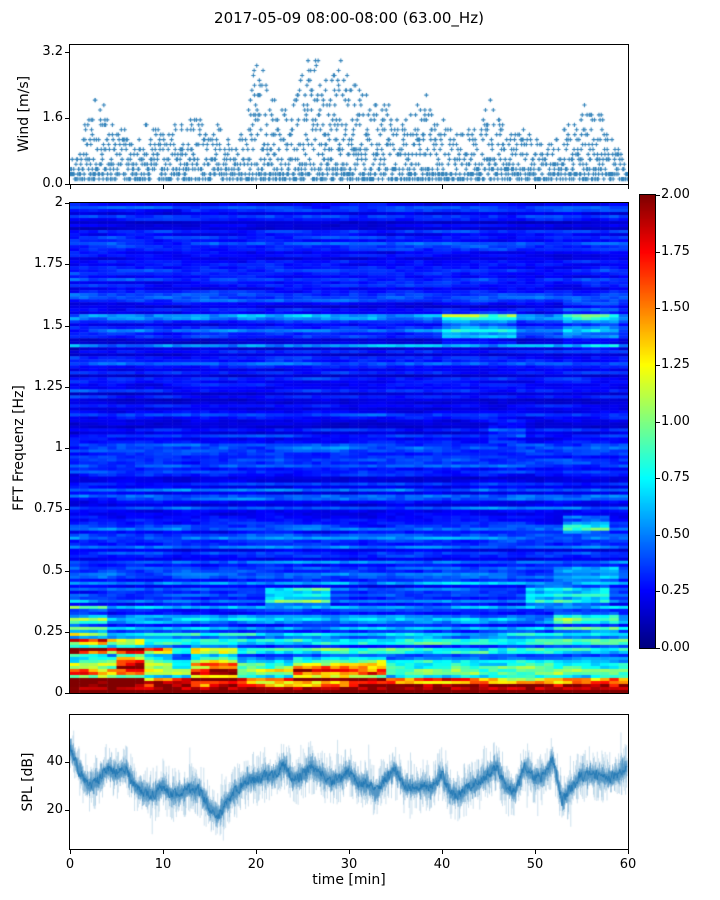 The height and width of the screenshot is (900, 720). What do you see at coordinates (675, 194) in the screenshot?
I see `colorbar-tick-label: 2.00` at bounding box center [675, 194].